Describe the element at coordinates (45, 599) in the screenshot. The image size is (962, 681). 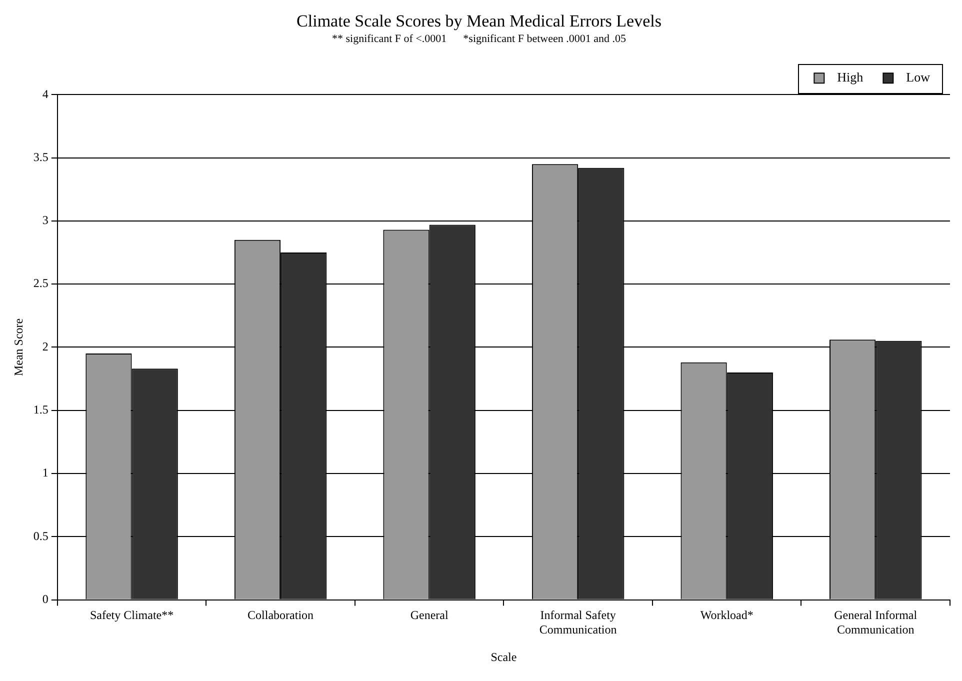
I see `y-tick-label: 0` at that location.